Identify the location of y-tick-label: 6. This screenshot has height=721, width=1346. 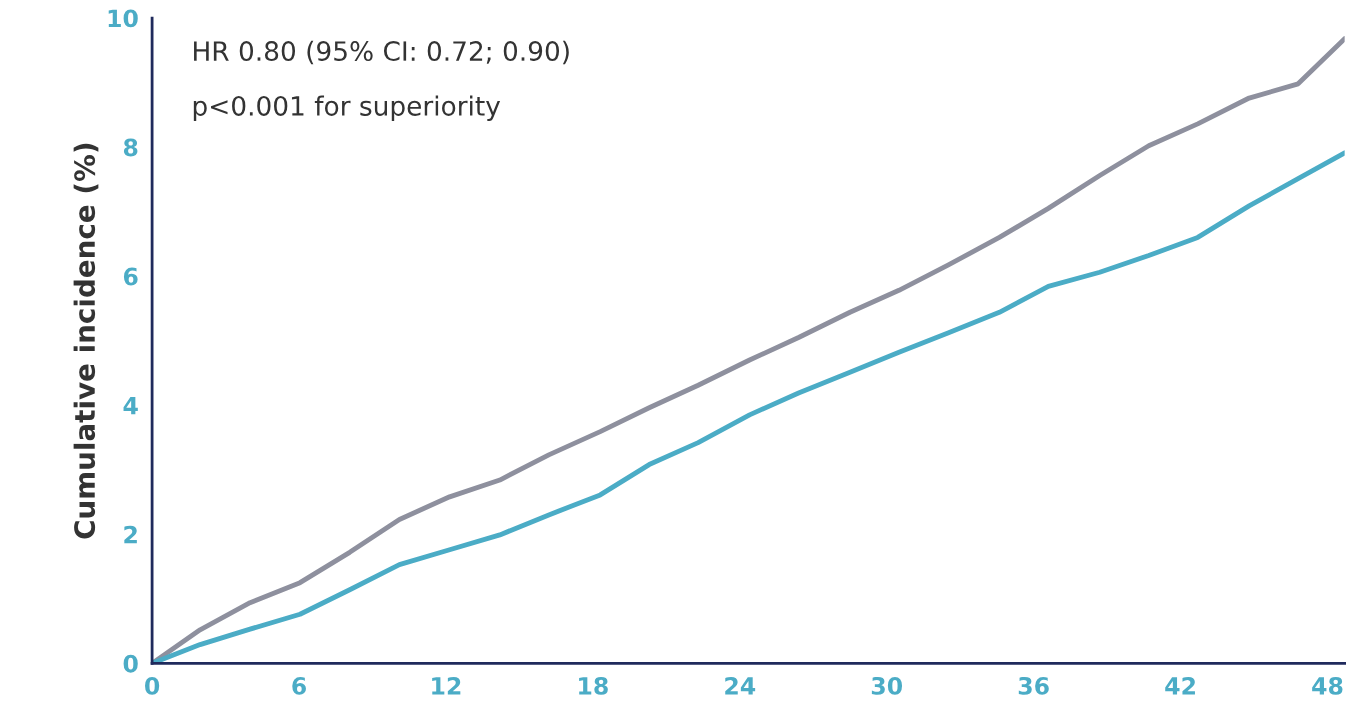
(130, 276).